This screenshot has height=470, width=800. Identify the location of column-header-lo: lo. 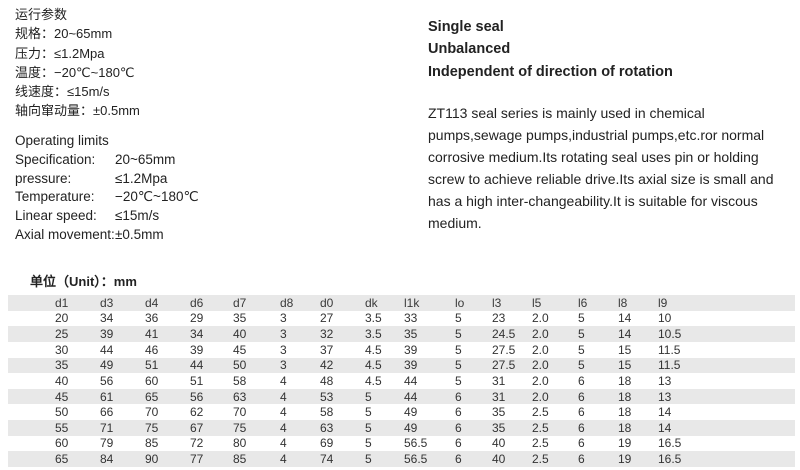
(460, 302).